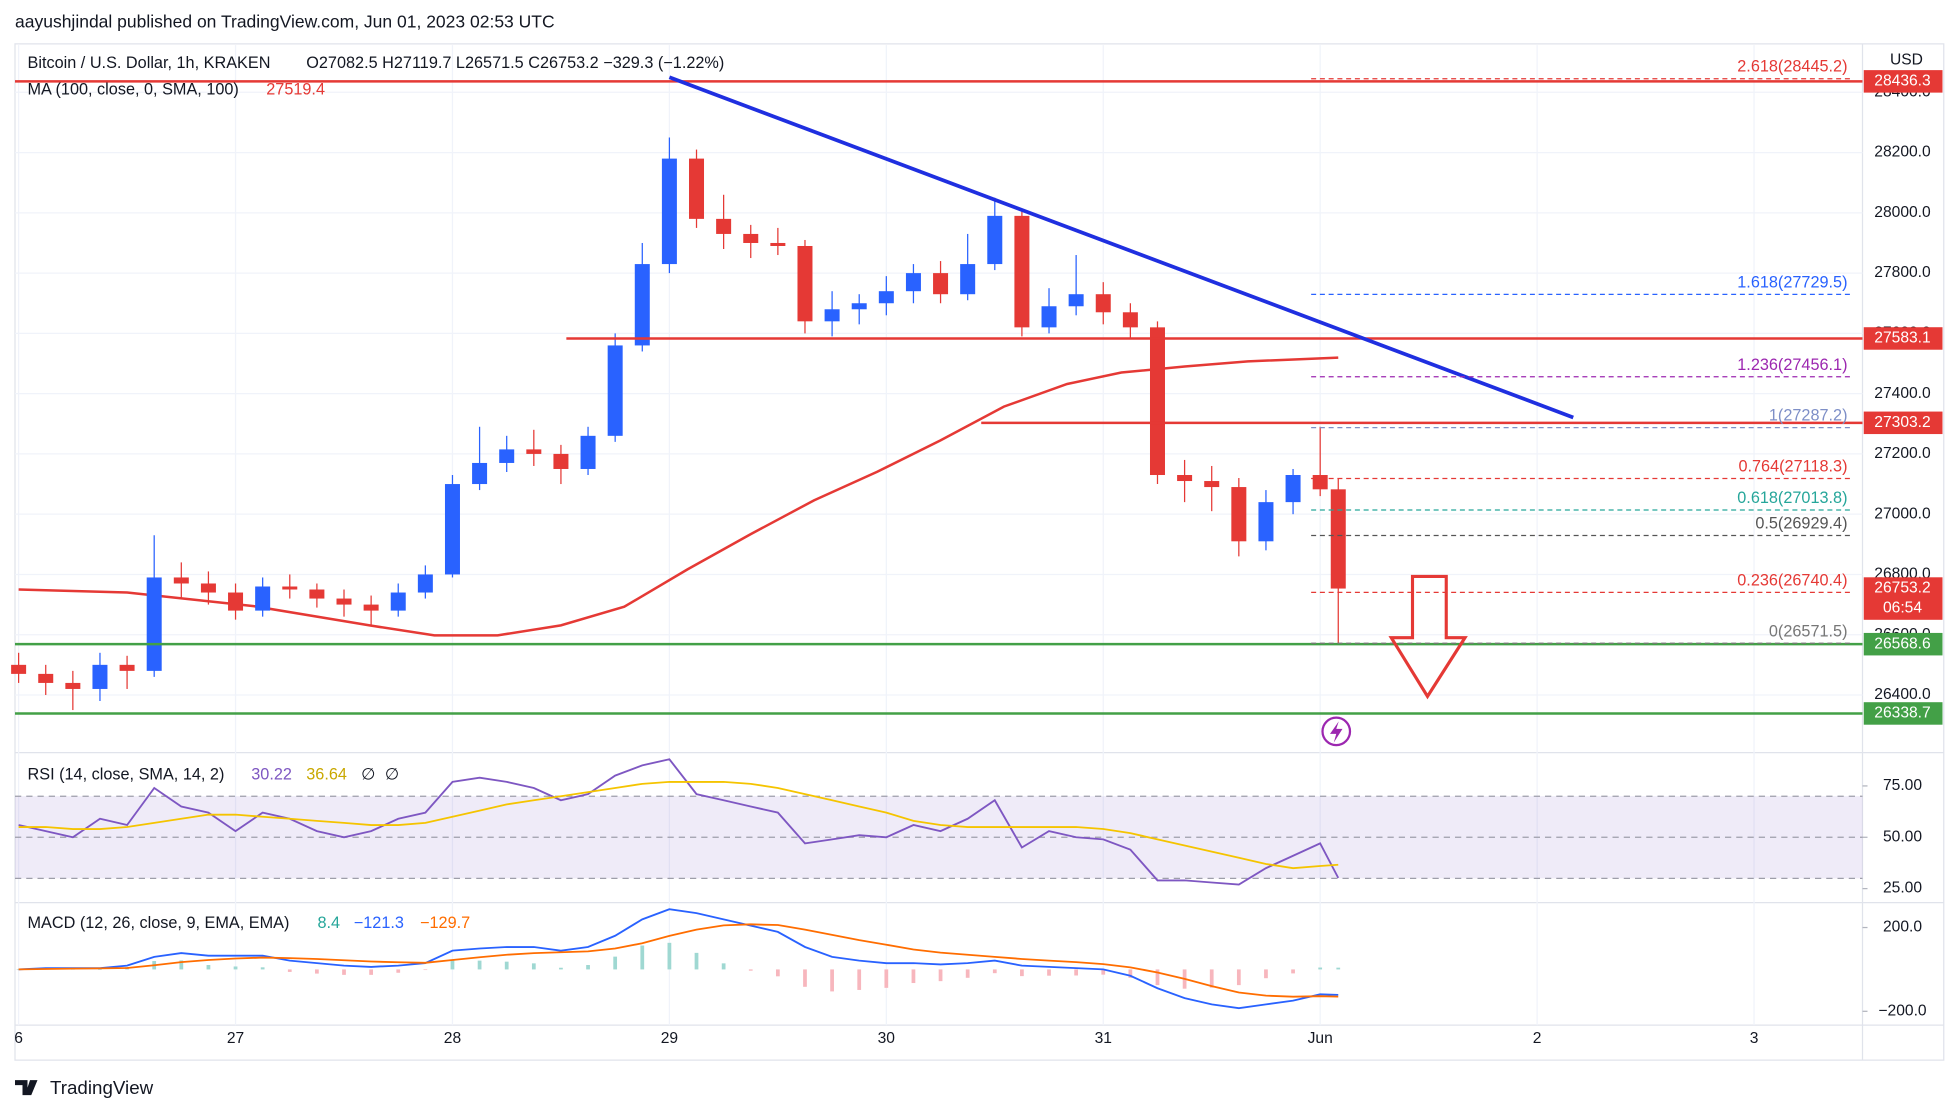 This screenshot has height=1114, width=1950. Describe the element at coordinates (159, 923) in the screenshot. I see `macd-title: MACD (12, 26, close, 9, EMA, EMA)` at that location.